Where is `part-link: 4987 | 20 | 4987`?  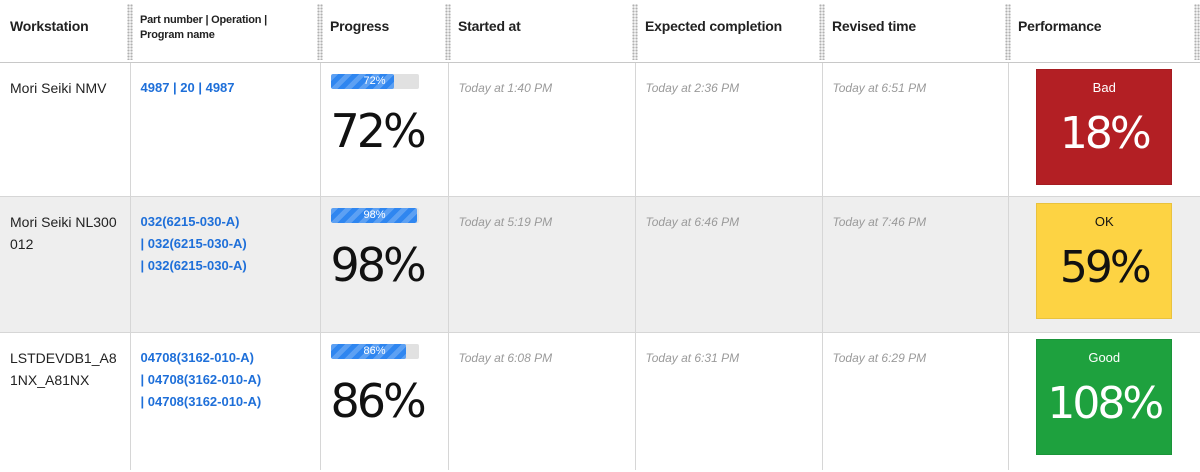
part-link: 4987 | 20 | 4987 is located at coordinates (225, 86).